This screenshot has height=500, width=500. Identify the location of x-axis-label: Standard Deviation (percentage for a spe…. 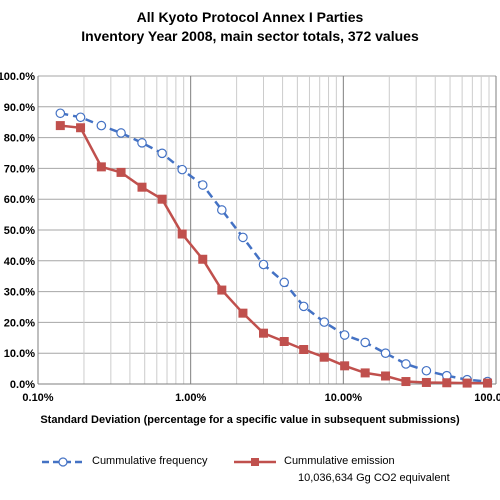
(250, 420).